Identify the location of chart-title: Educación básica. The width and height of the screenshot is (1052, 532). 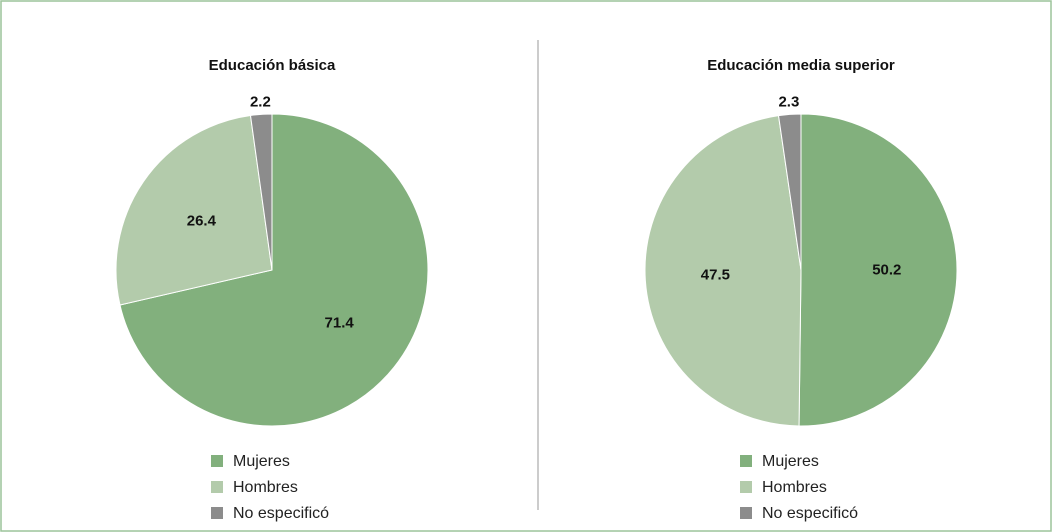
(272, 65).